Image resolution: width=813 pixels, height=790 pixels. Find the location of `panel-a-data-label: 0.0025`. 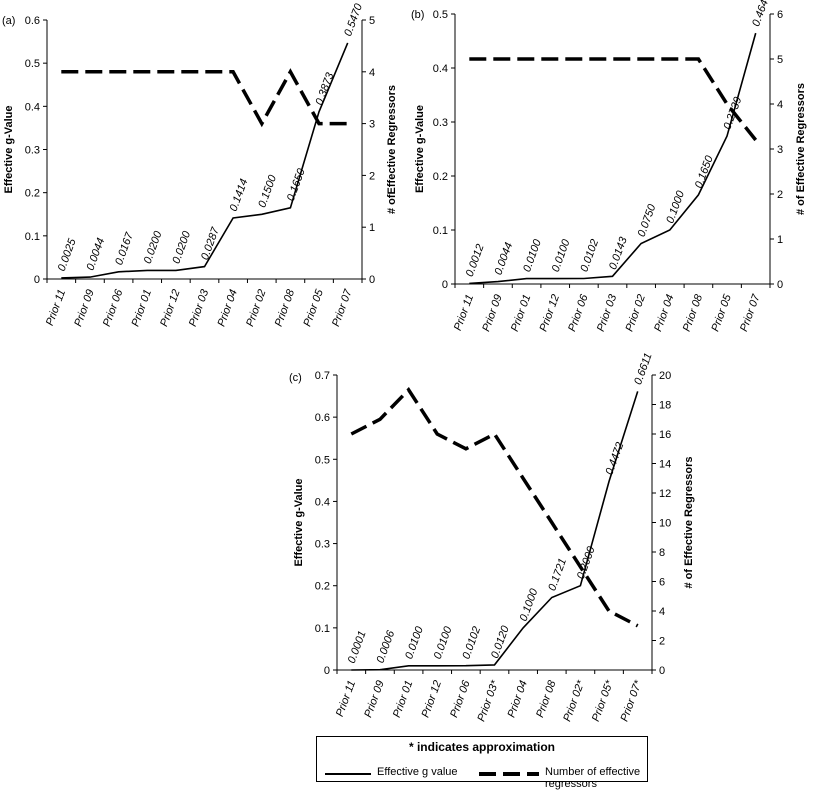

panel-a-data-label: 0.0025 is located at coordinates (67, 254).